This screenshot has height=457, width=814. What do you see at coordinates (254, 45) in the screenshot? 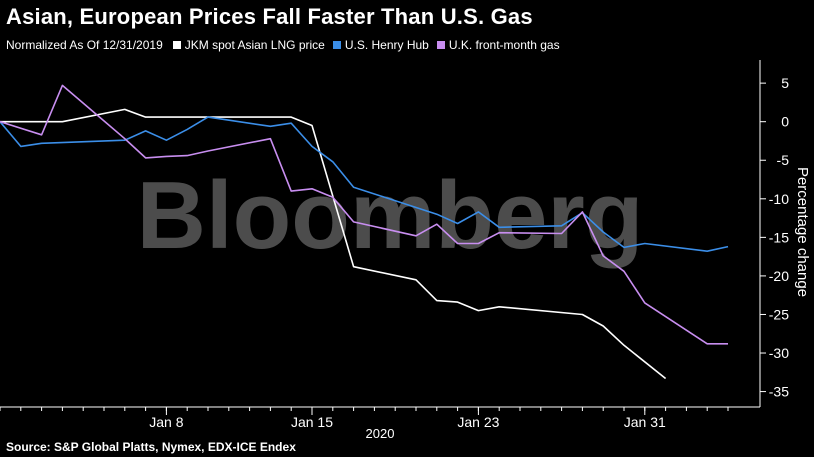
I see `legend-label-jkm: JKM spot Asian LNG price` at bounding box center [254, 45].